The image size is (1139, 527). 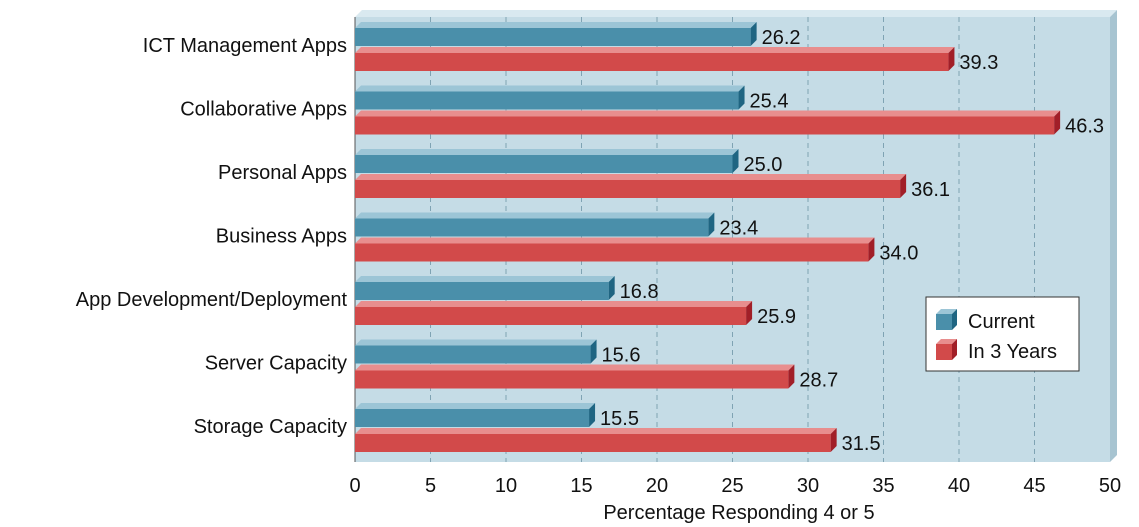 What do you see at coordinates (808, 486) in the screenshot?
I see `x-tick-label: 30` at bounding box center [808, 486].